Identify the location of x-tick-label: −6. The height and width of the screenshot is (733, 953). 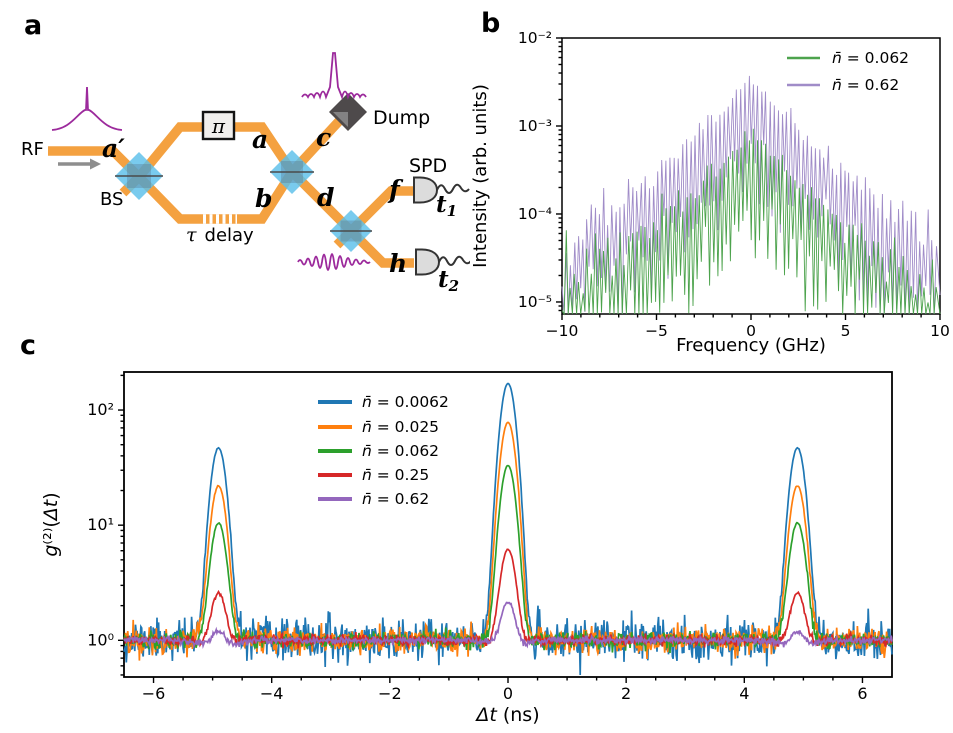
(154, 693).